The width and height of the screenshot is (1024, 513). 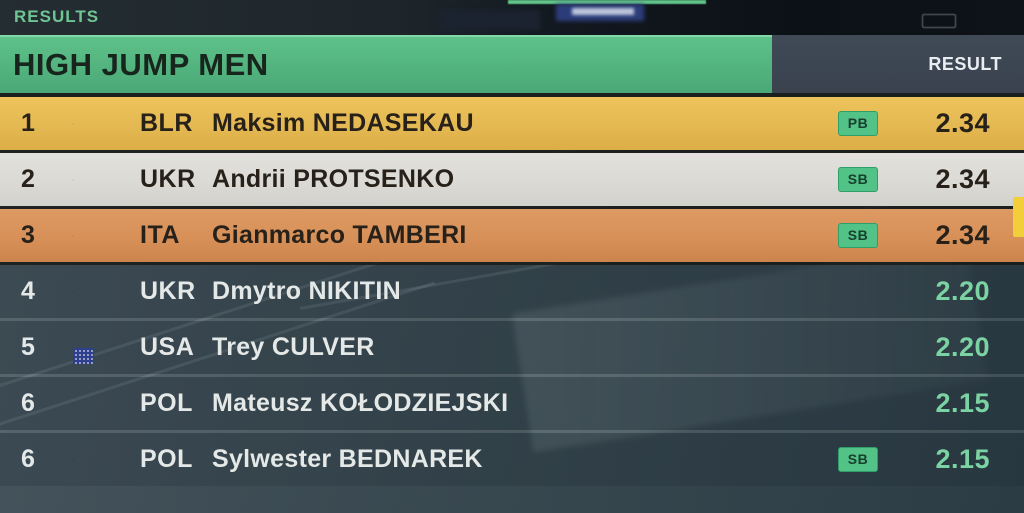 What do you see at coordinates (28, 291) in the screenshot?
I see `rank-number: 4` at bounding box center [28, 291].